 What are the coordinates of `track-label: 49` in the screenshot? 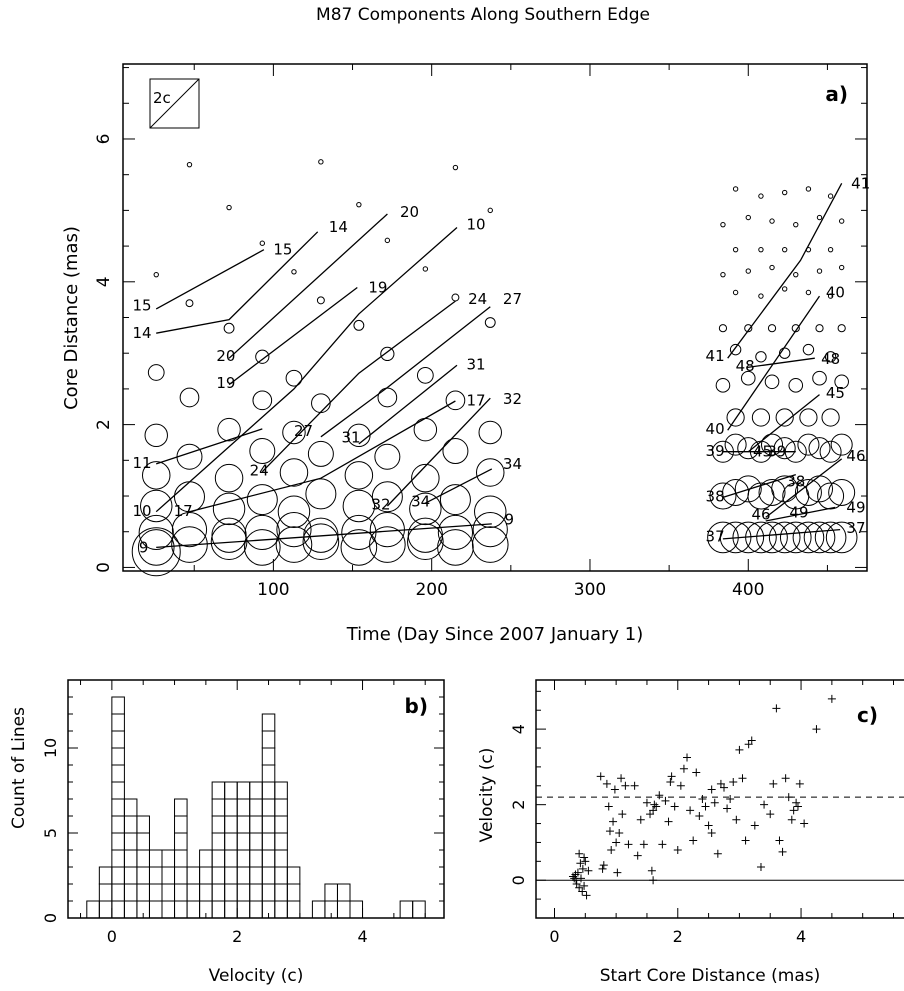 It's located at (855, 507).